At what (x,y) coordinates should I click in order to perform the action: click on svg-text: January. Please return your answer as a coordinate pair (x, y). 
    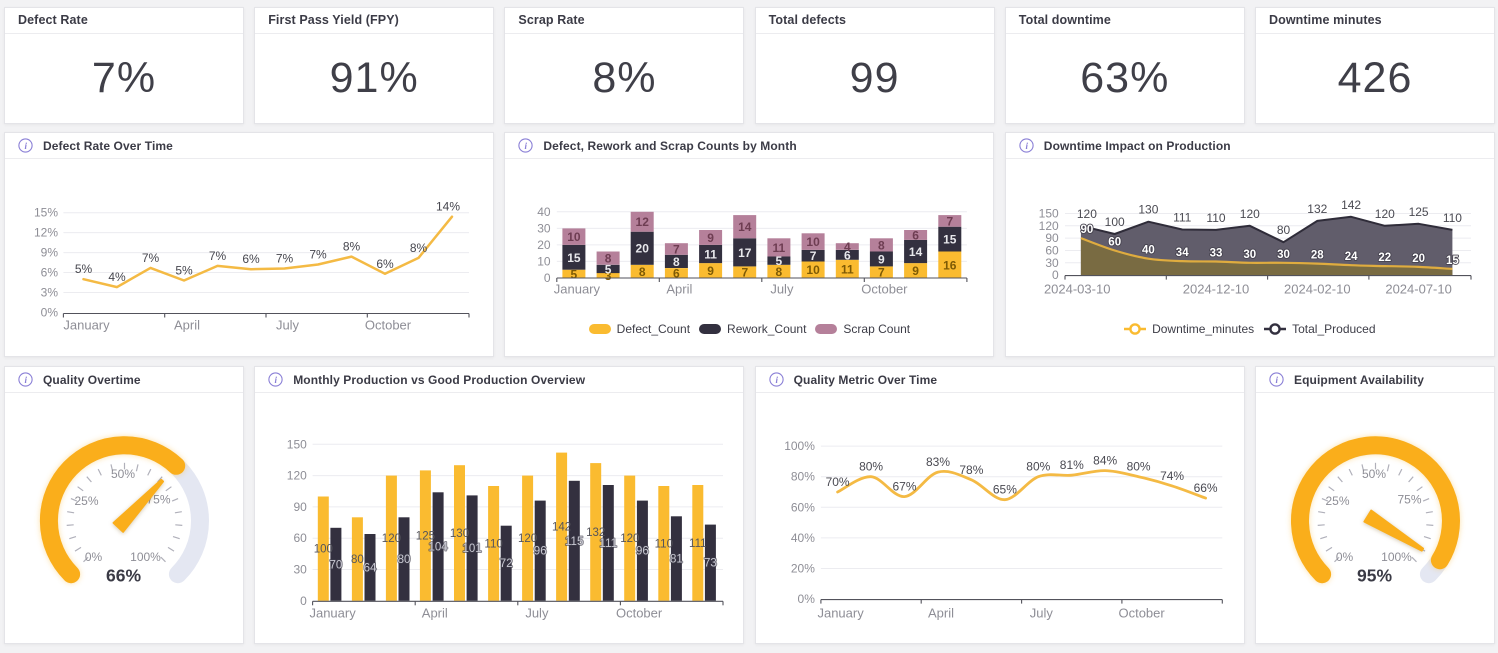
    Looking at the image, I should click on (333, 613).